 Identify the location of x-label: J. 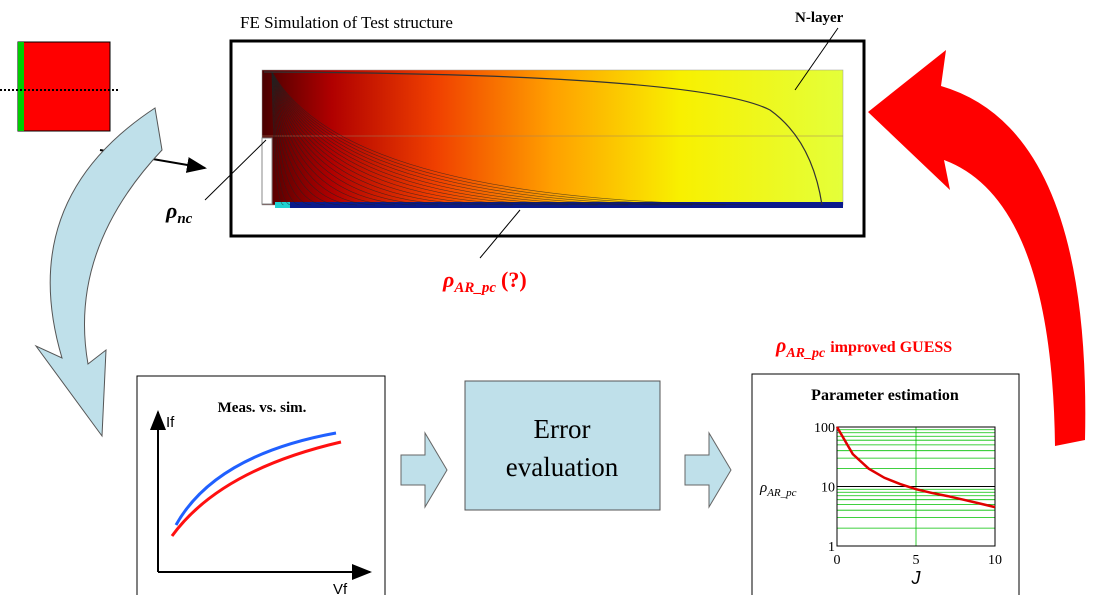
(916, 578).